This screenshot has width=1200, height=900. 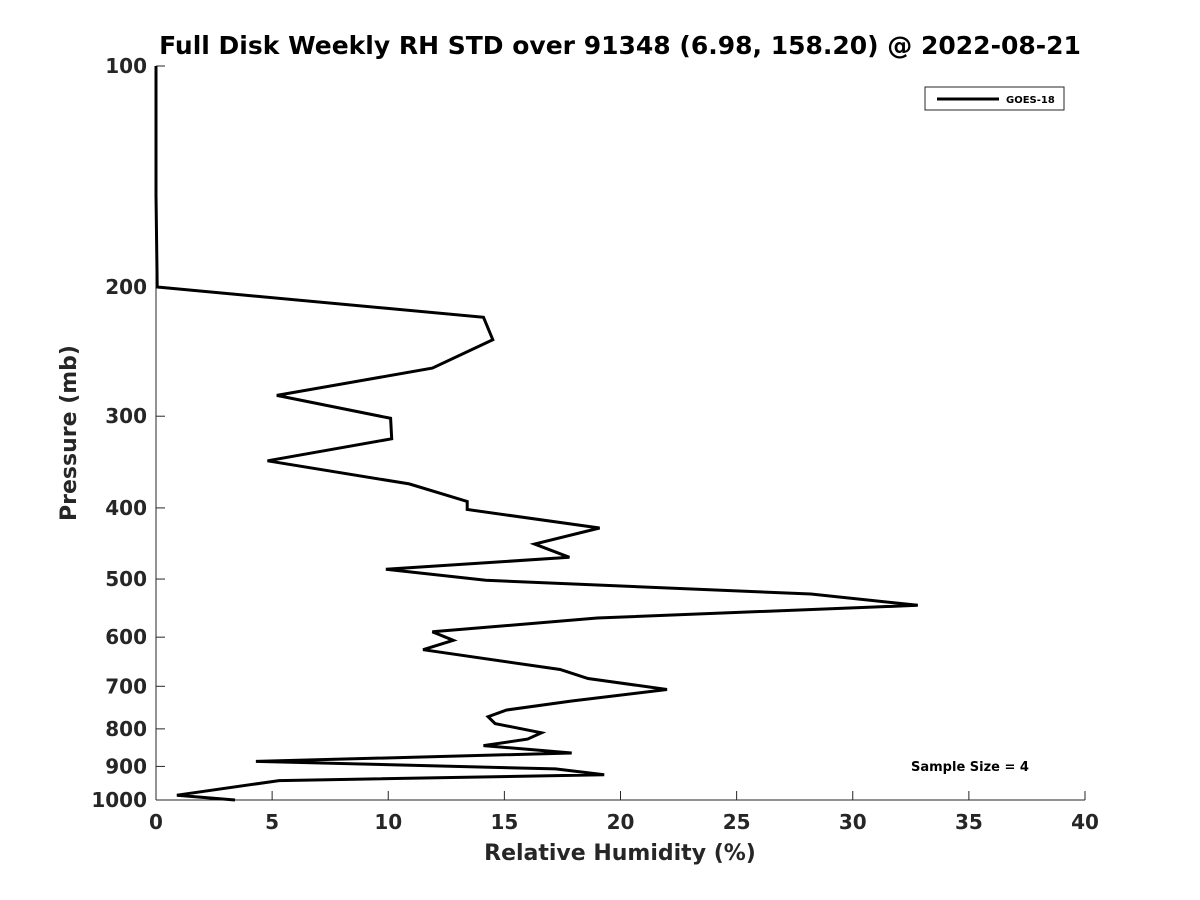 What do you see at coordinates (272, 822) in the screenshot?
I see `x-tick-label: 5` at bounding box center [272, 822].